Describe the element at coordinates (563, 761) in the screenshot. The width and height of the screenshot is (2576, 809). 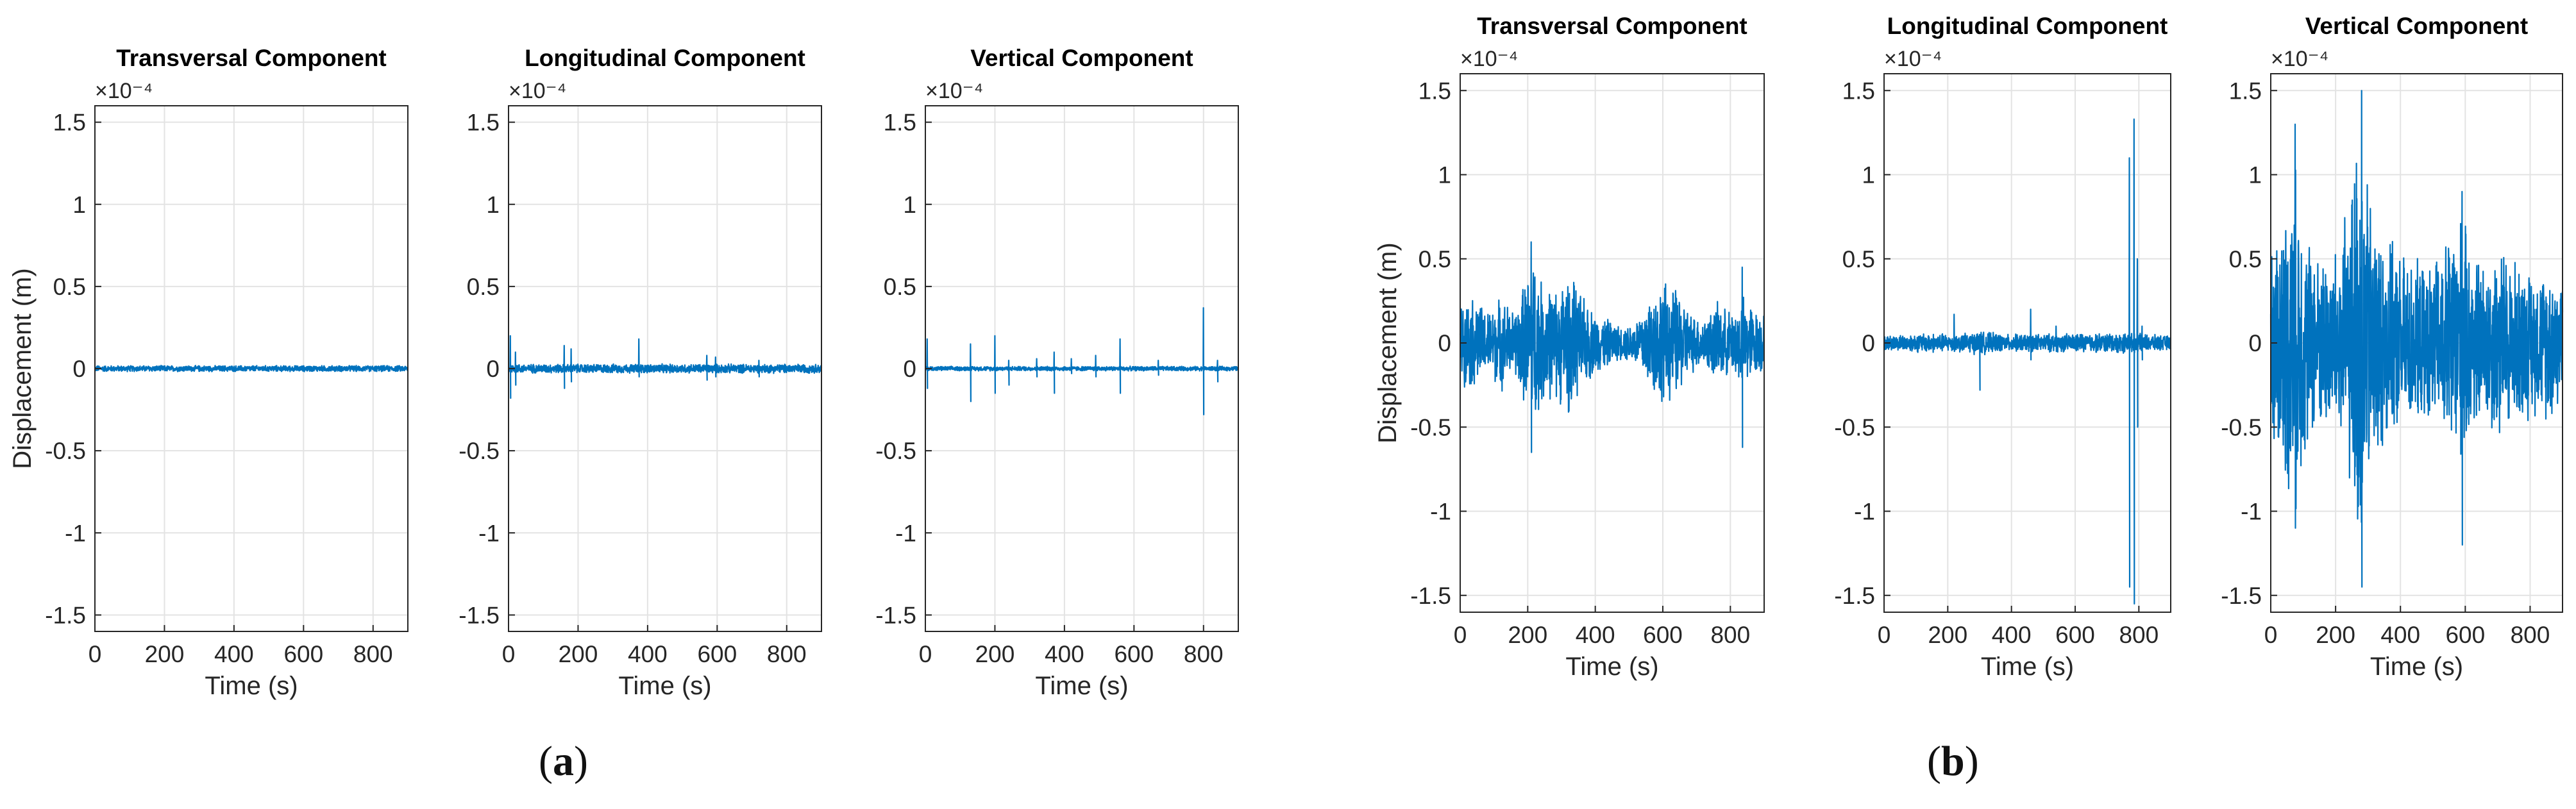
I see `caption-a: (a)` at that location.